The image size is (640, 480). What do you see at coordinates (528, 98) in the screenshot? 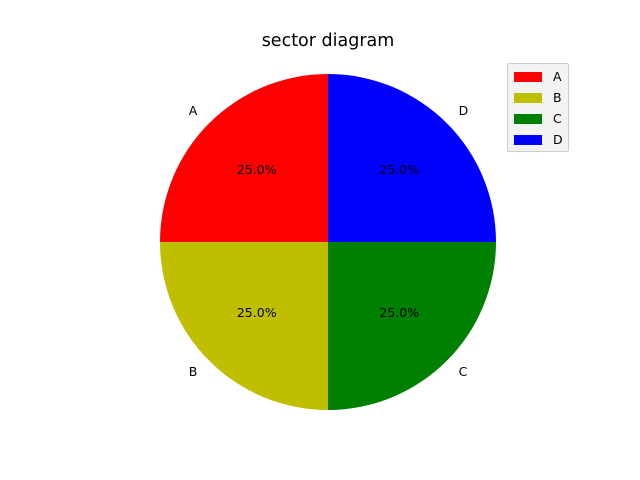
I see `legend-swatch-b` at bounding box center [528, 98].